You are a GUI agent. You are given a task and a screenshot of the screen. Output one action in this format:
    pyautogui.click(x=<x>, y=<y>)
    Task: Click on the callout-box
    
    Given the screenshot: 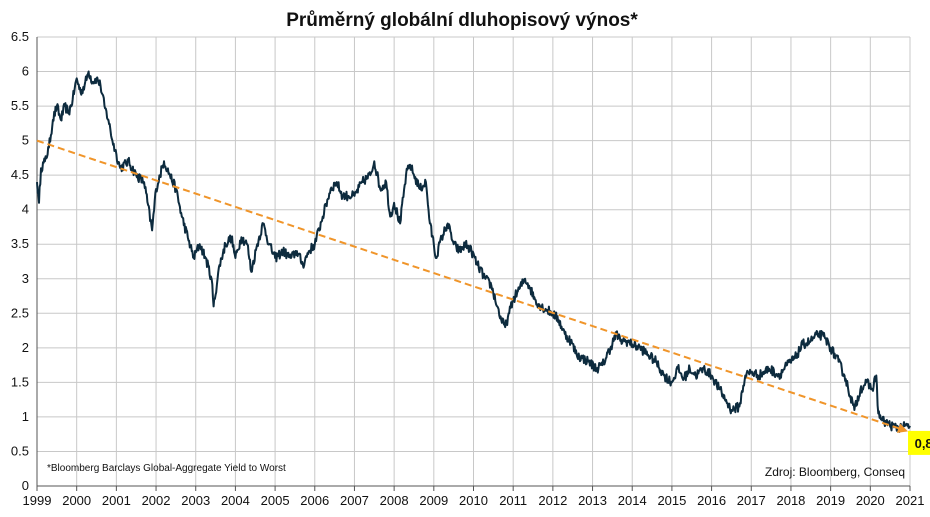 What is the action you would take?
    pyautogui.click(x=919, y=442)
    